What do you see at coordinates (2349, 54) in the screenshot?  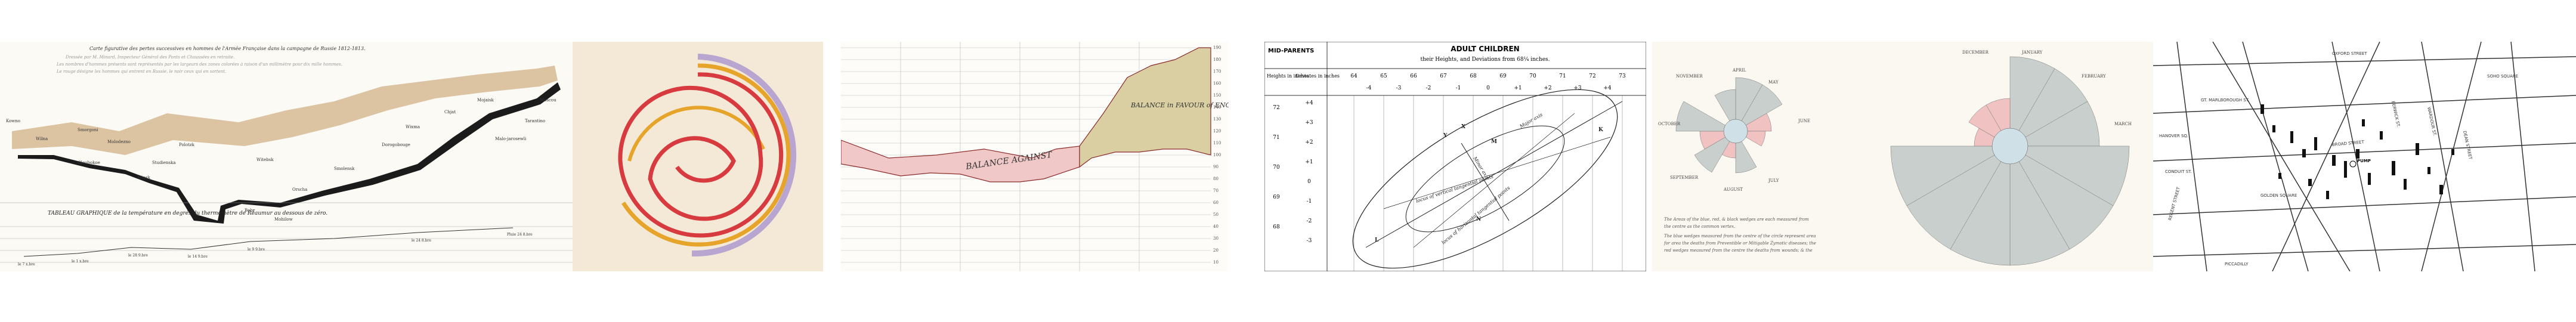 I see `street-label: OXFORD STREET` at bounding box center [2349, 54].